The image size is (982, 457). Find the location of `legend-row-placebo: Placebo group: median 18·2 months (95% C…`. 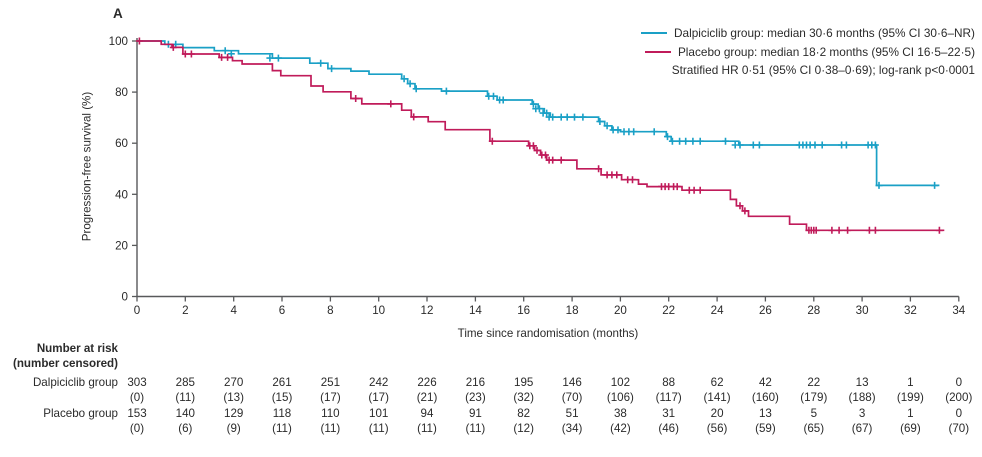

legend-row-placebo: Placebo group: median 18·2 months (95% C… is located at coordinates (808, 51).